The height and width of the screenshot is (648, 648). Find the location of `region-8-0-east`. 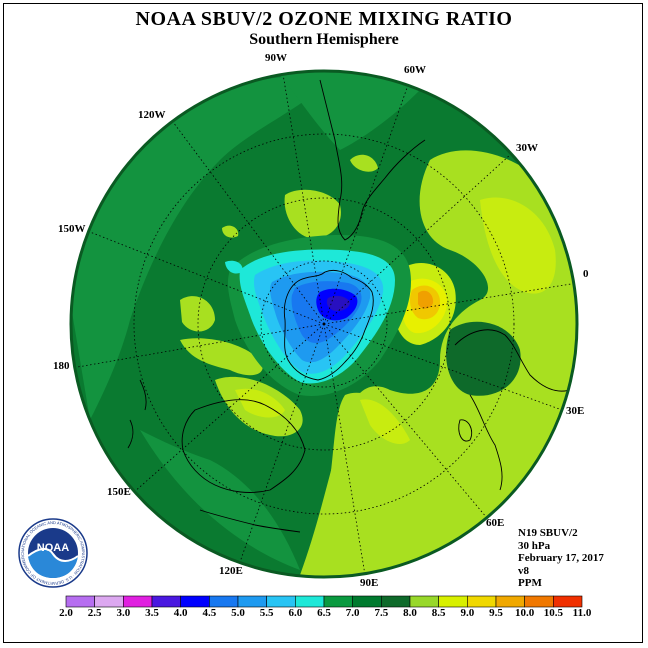

region-8-0-east is located at coordinates (518, 245).